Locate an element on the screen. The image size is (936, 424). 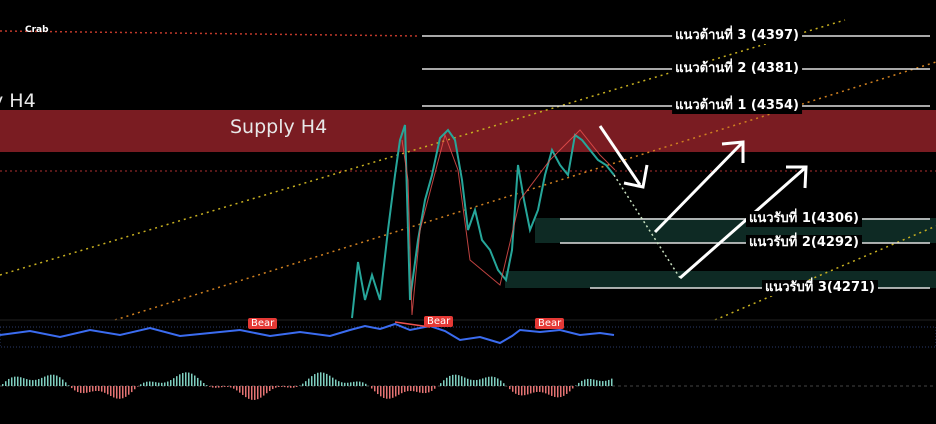
signal-label: Bear is located at coordinates (550, 323).